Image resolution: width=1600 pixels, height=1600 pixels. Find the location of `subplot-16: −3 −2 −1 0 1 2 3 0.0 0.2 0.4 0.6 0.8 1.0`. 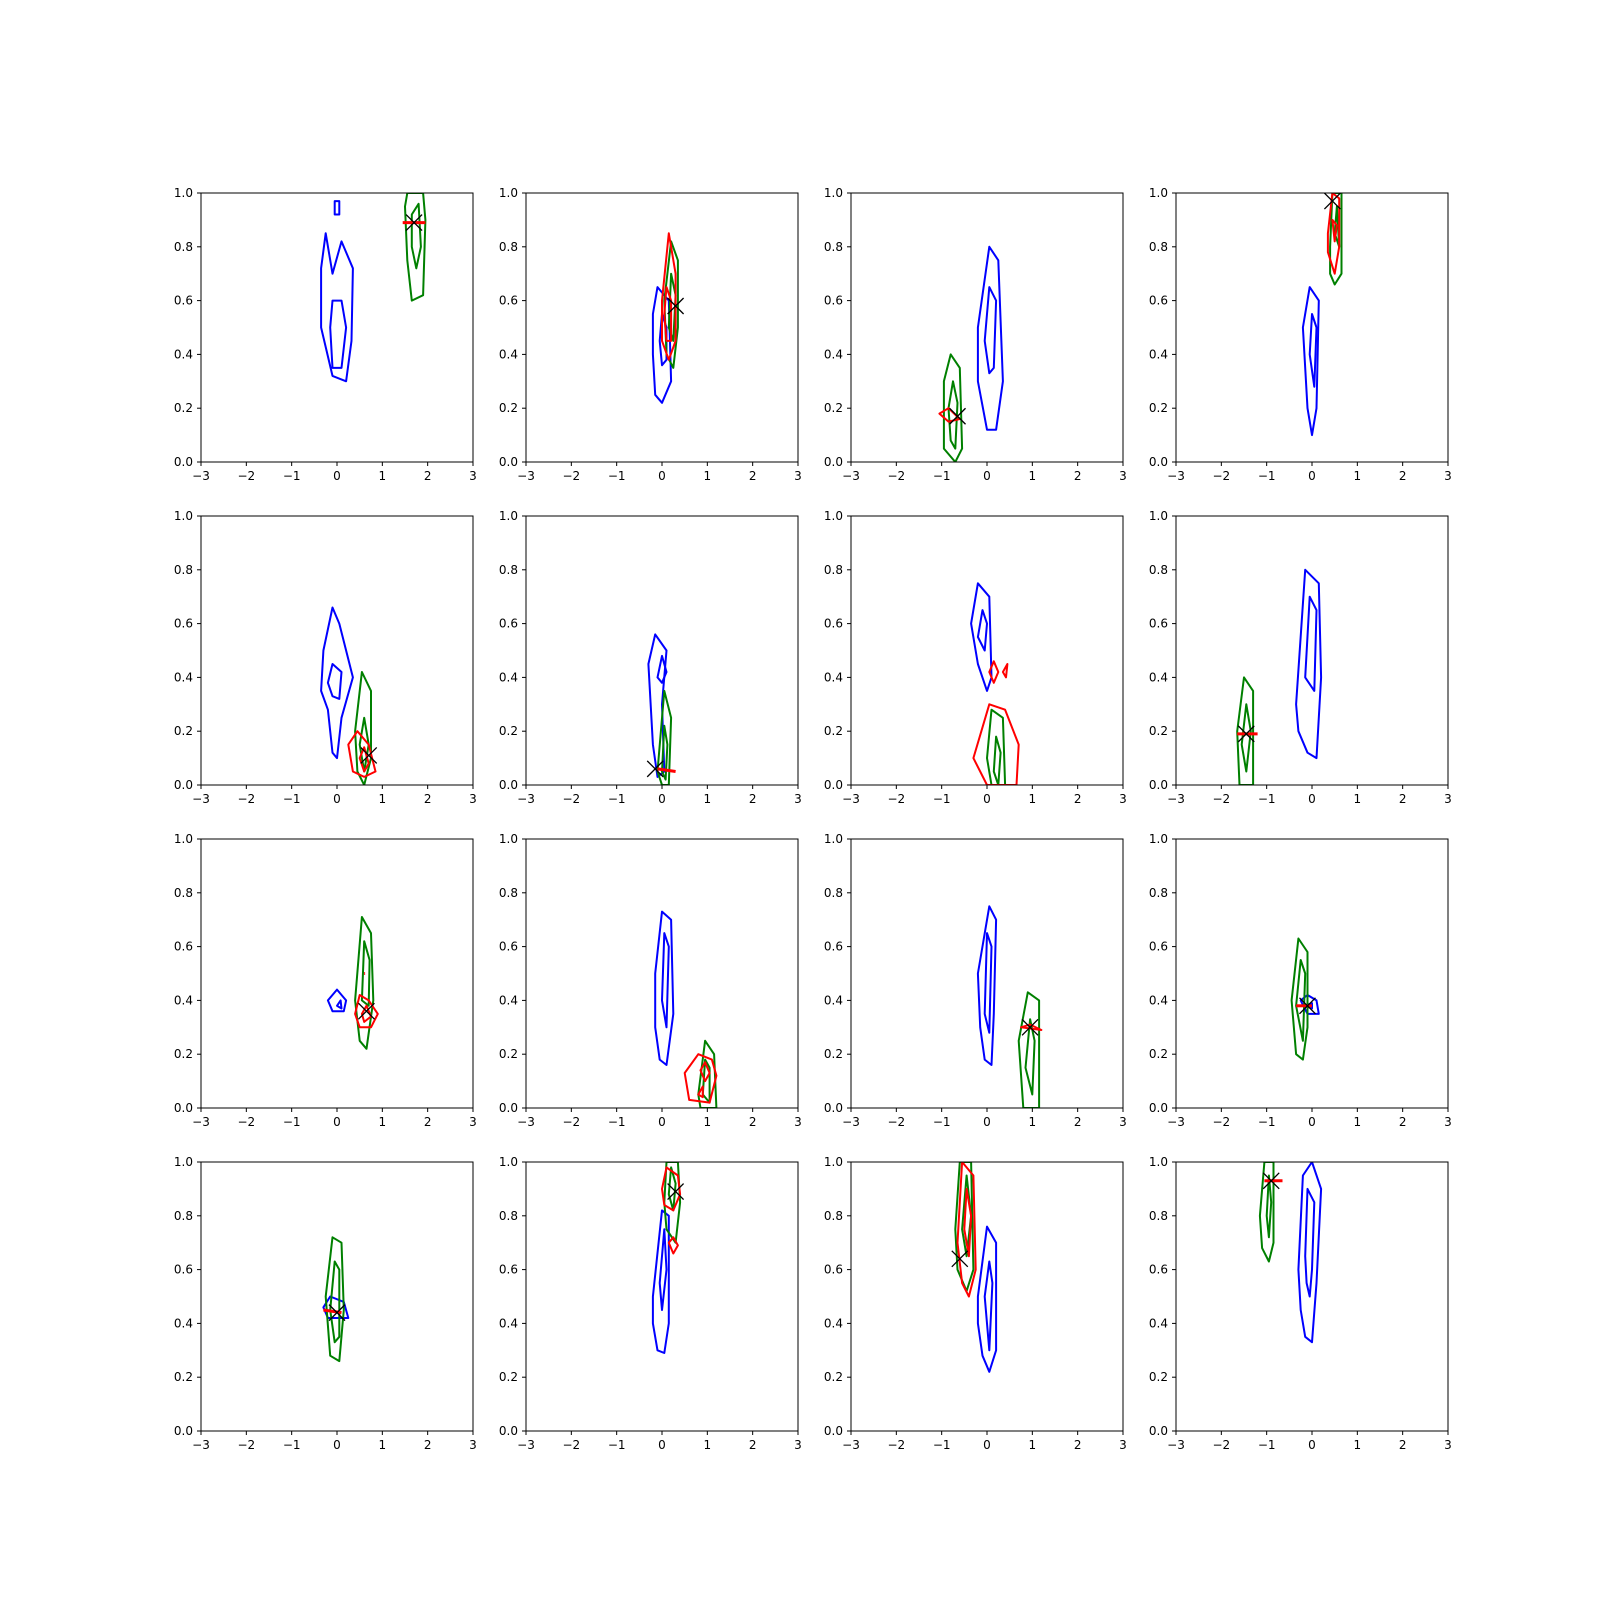

subplot-16: −3 −2 −1 0 1 2 3 0.0 0.2 0.4 0.6 0.8 1.0 is located at coordinates (1300, 1303).